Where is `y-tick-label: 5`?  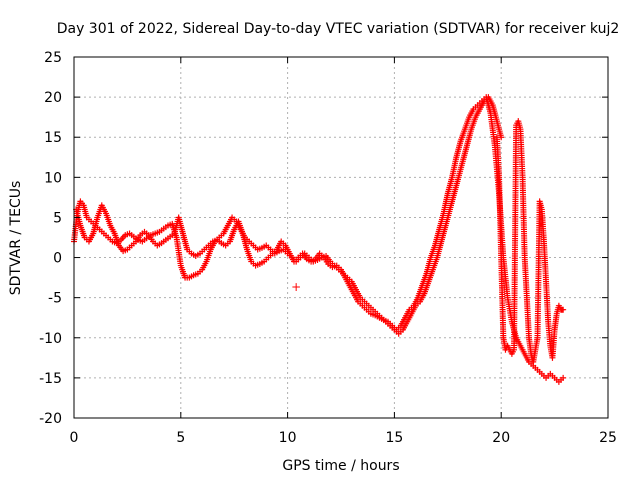 y-tick-label: 5 is located at coordinates (57, 218).